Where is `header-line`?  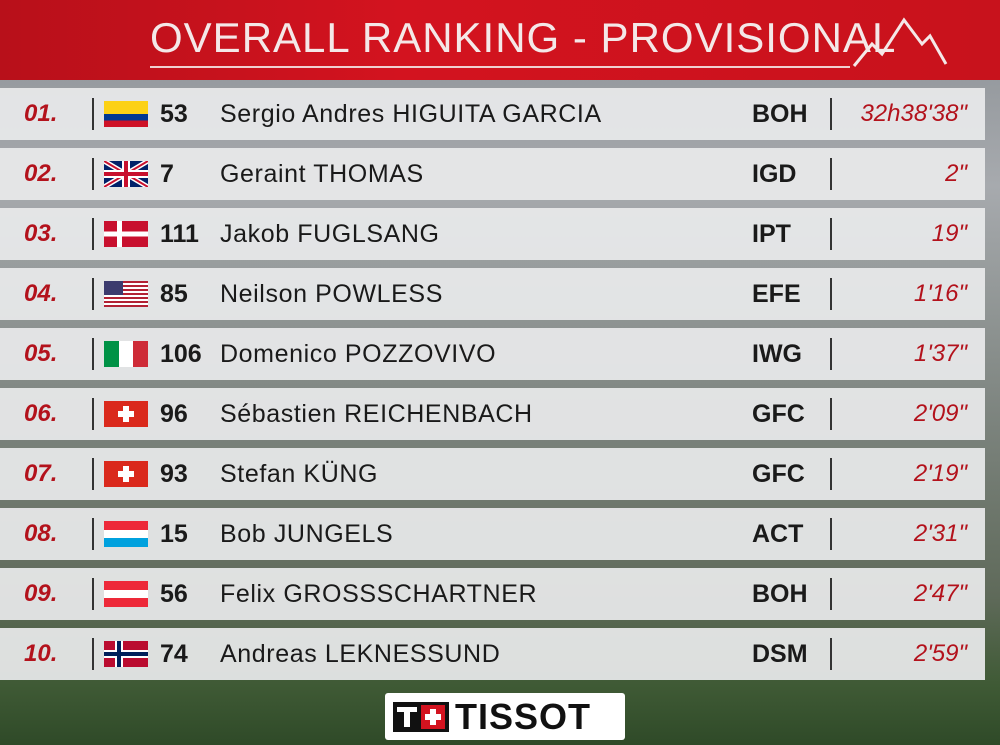
header-line is located at coordinates (500, 67).